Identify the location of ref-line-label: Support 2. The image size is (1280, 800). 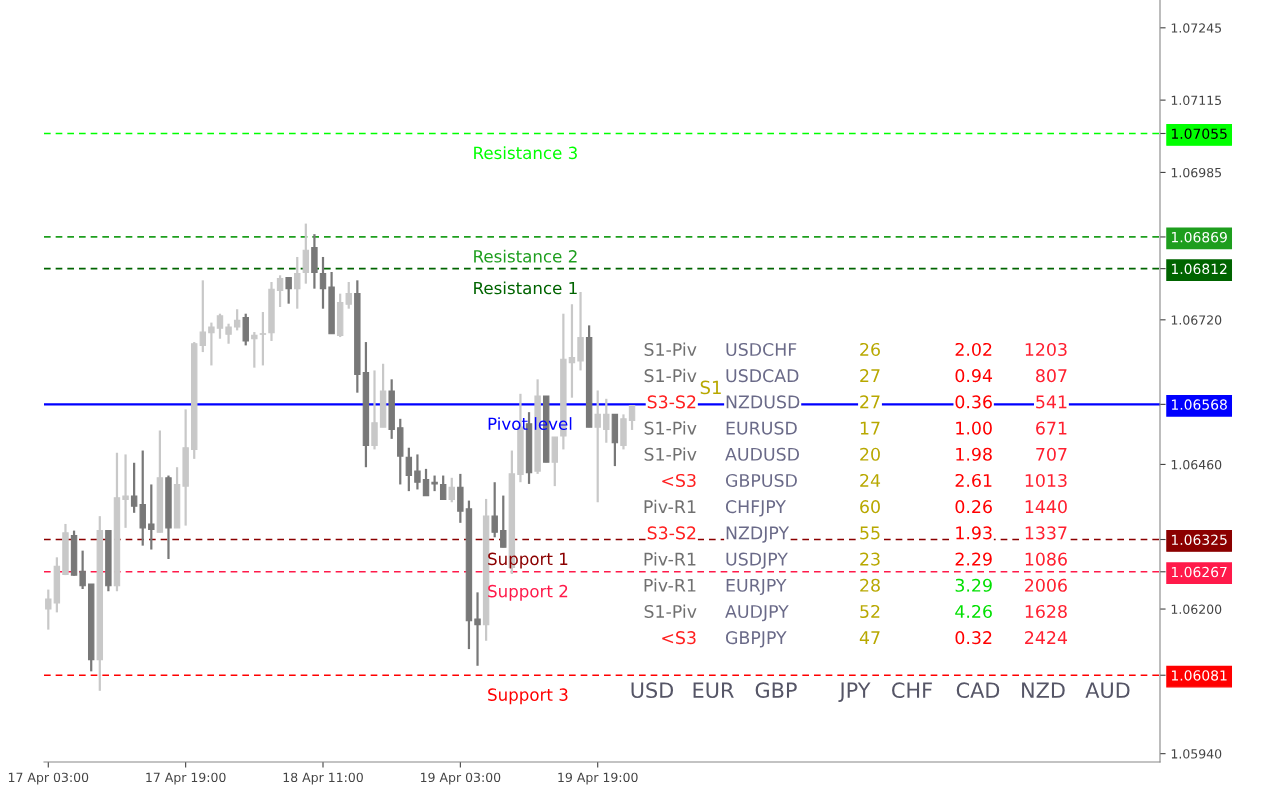
(528, 592).